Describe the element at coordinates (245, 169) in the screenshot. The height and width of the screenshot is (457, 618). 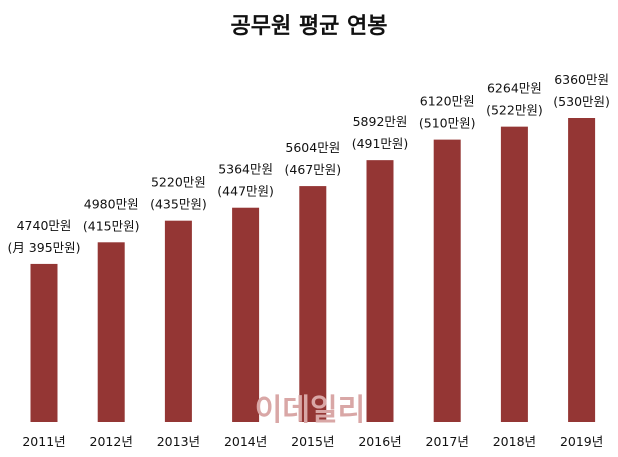
I see `value-label: 5364만원` at that location.